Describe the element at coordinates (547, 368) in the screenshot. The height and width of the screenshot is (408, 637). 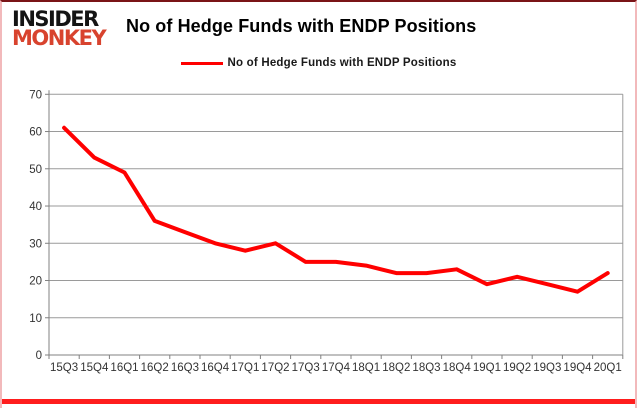
I see `x-axis-category-label: 19Q3` at that location.